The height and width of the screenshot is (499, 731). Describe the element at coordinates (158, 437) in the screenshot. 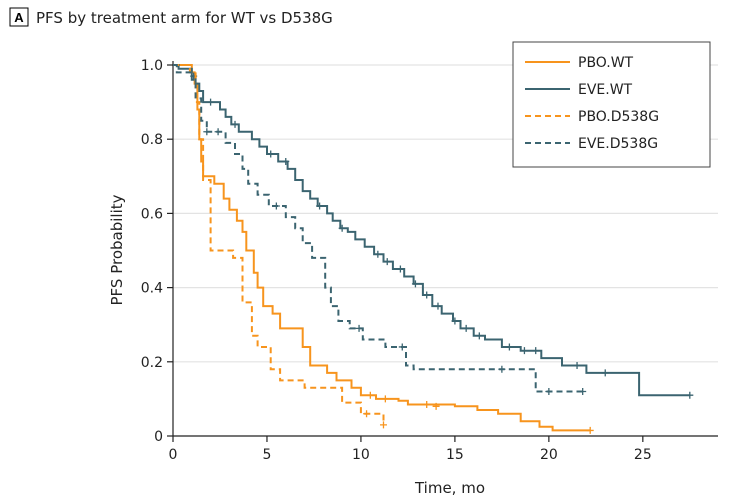

I see `y-tick-label-0: 0` at that location.